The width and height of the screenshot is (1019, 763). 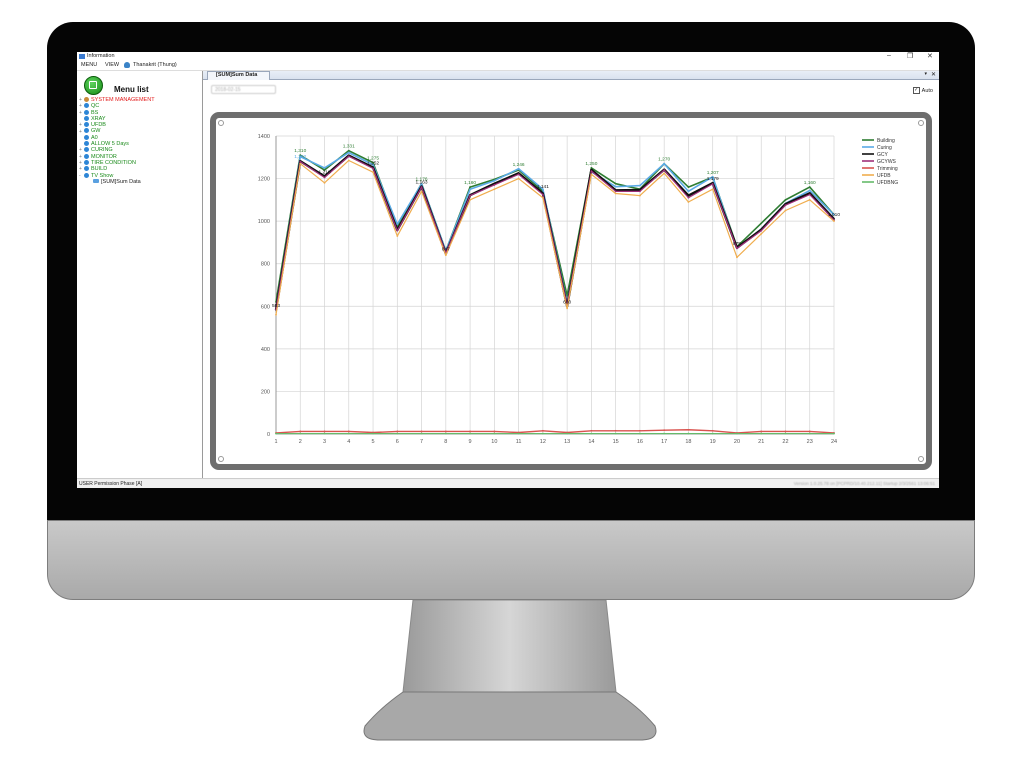 What do you see at coordinates (664, 442) in the screenshot?
I see `x-tick-label: 17` at bounding box center [664, 442].